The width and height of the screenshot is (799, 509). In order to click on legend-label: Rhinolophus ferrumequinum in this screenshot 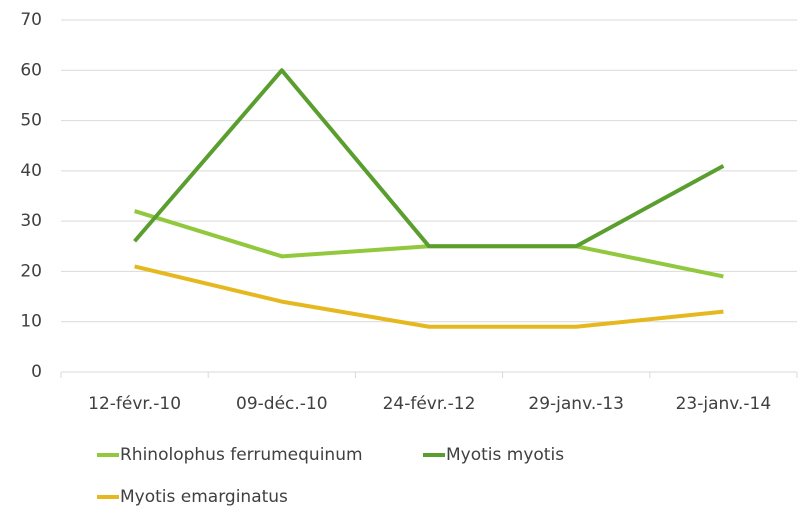, I will do `click(241, 455)`.